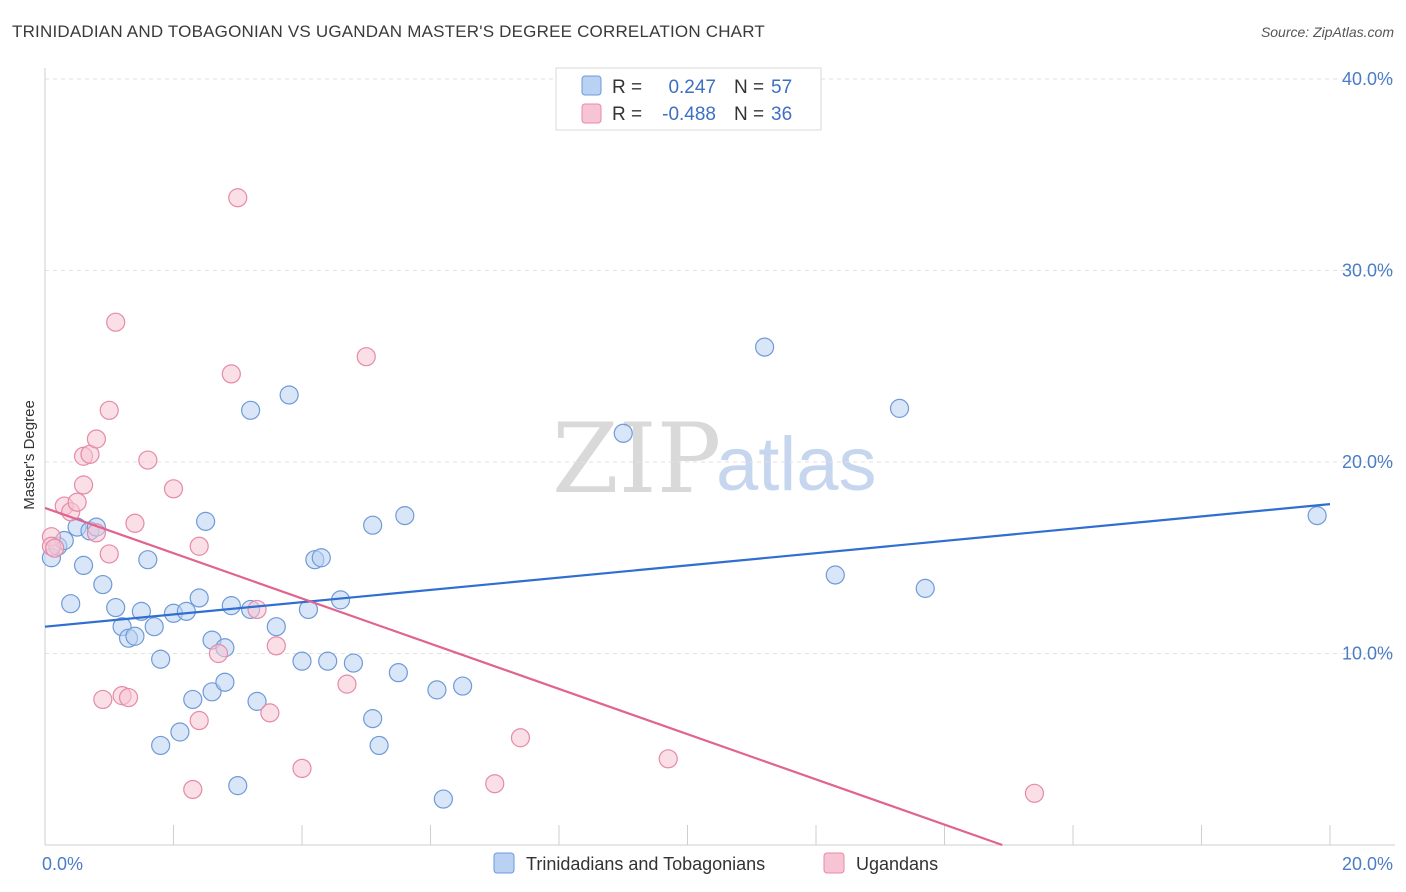  I want to click on bottom-legend-label-1: Trinidadians and Tobagonians, so click(645, 864).